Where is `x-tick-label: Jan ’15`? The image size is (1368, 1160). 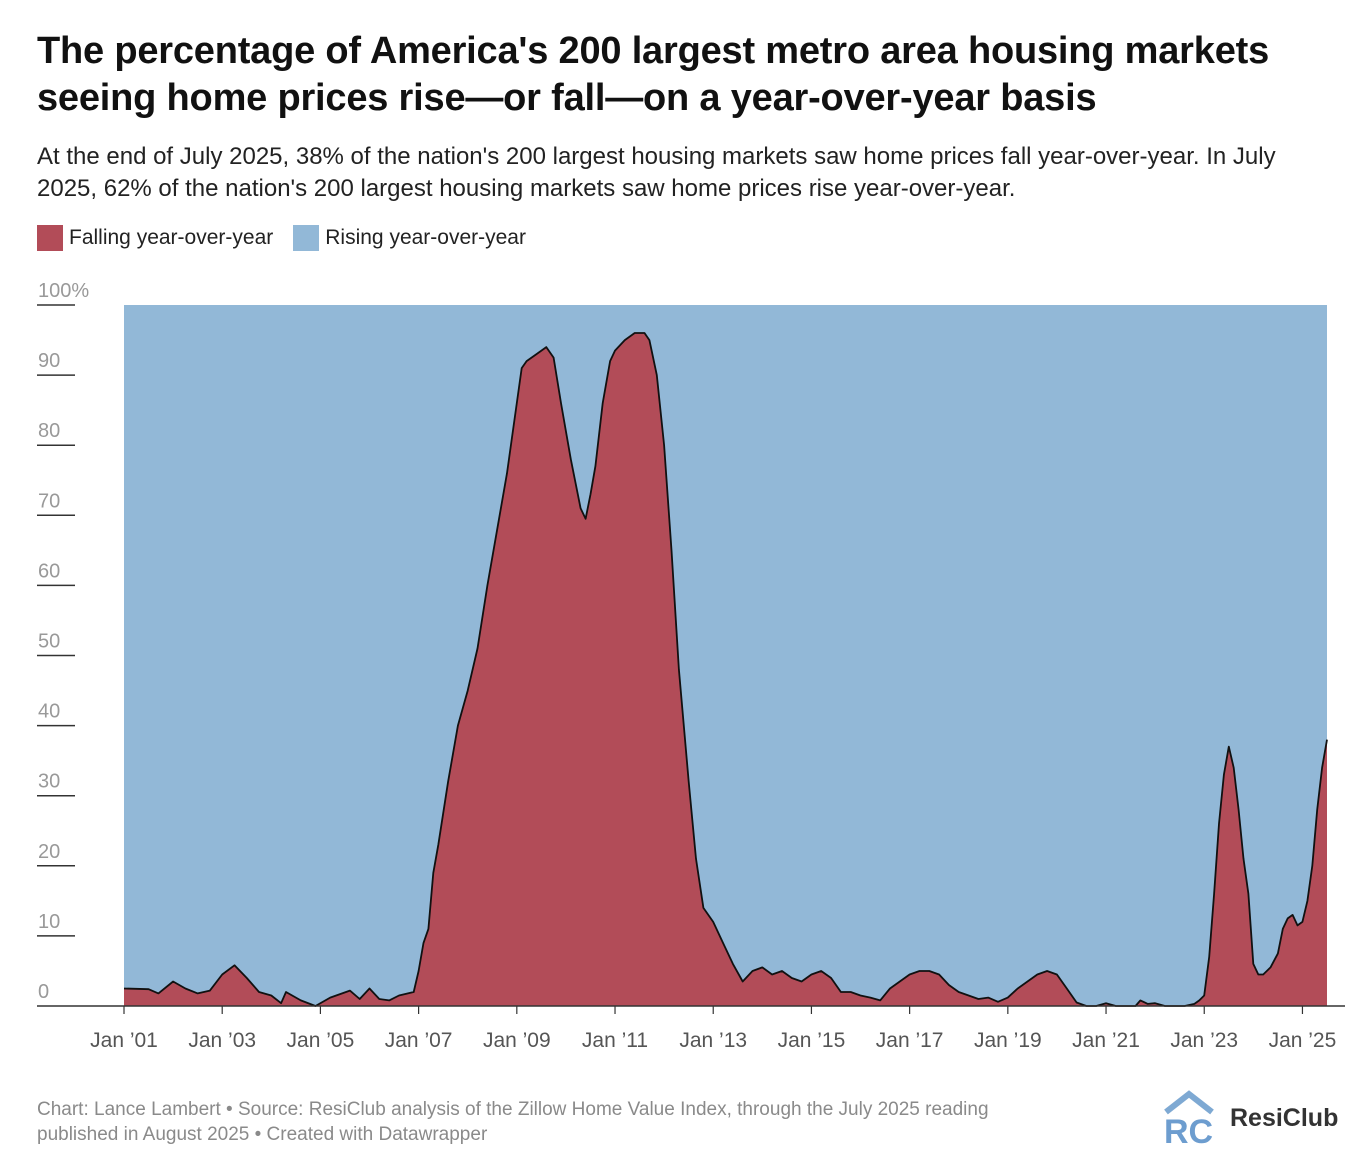
x-tick-label: Jan ’15 is located at coordinates (812, 1040).